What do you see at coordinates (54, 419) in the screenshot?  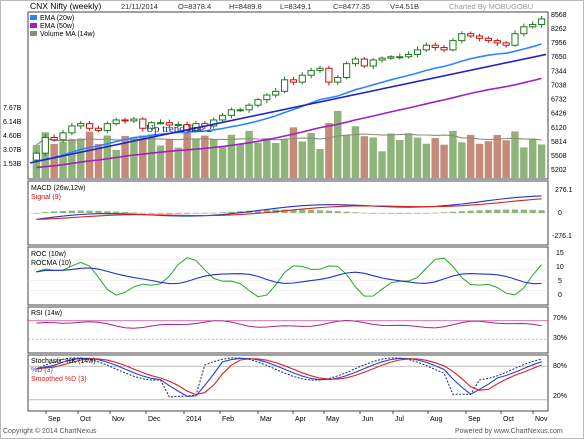 I see `x-axis-label: Sep` at bounding box center [54, 419].